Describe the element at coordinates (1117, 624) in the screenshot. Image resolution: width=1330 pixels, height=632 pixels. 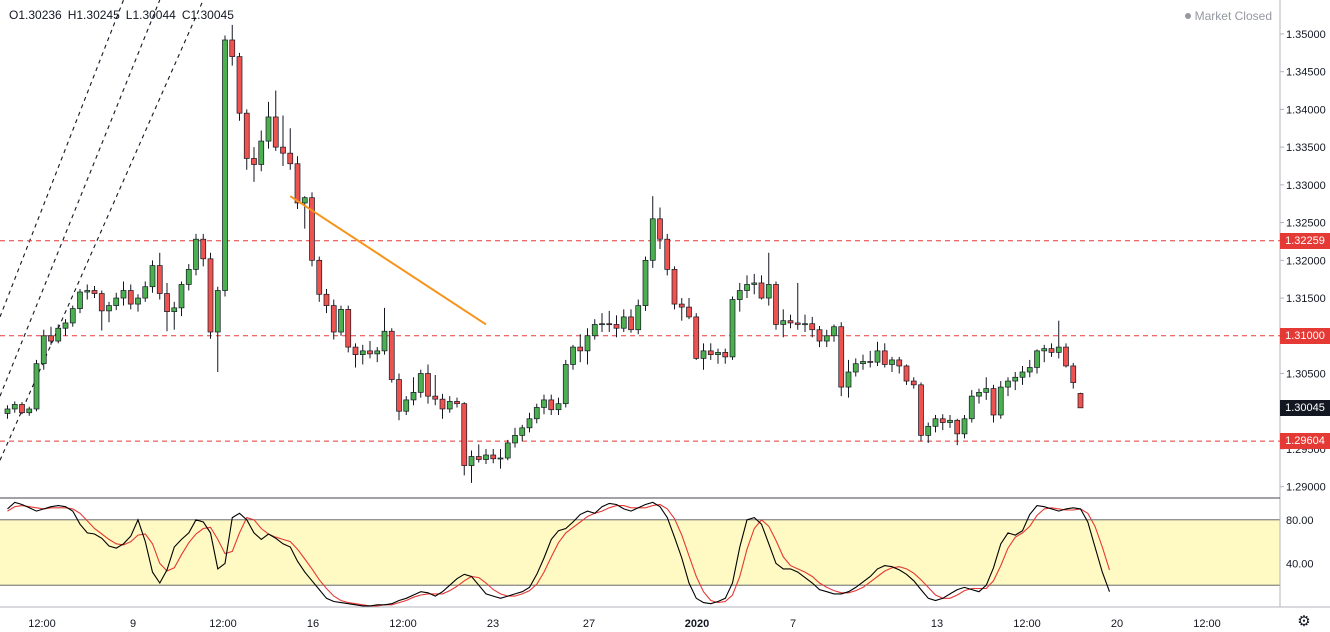
I see `time-tick-label: 20` at that location.